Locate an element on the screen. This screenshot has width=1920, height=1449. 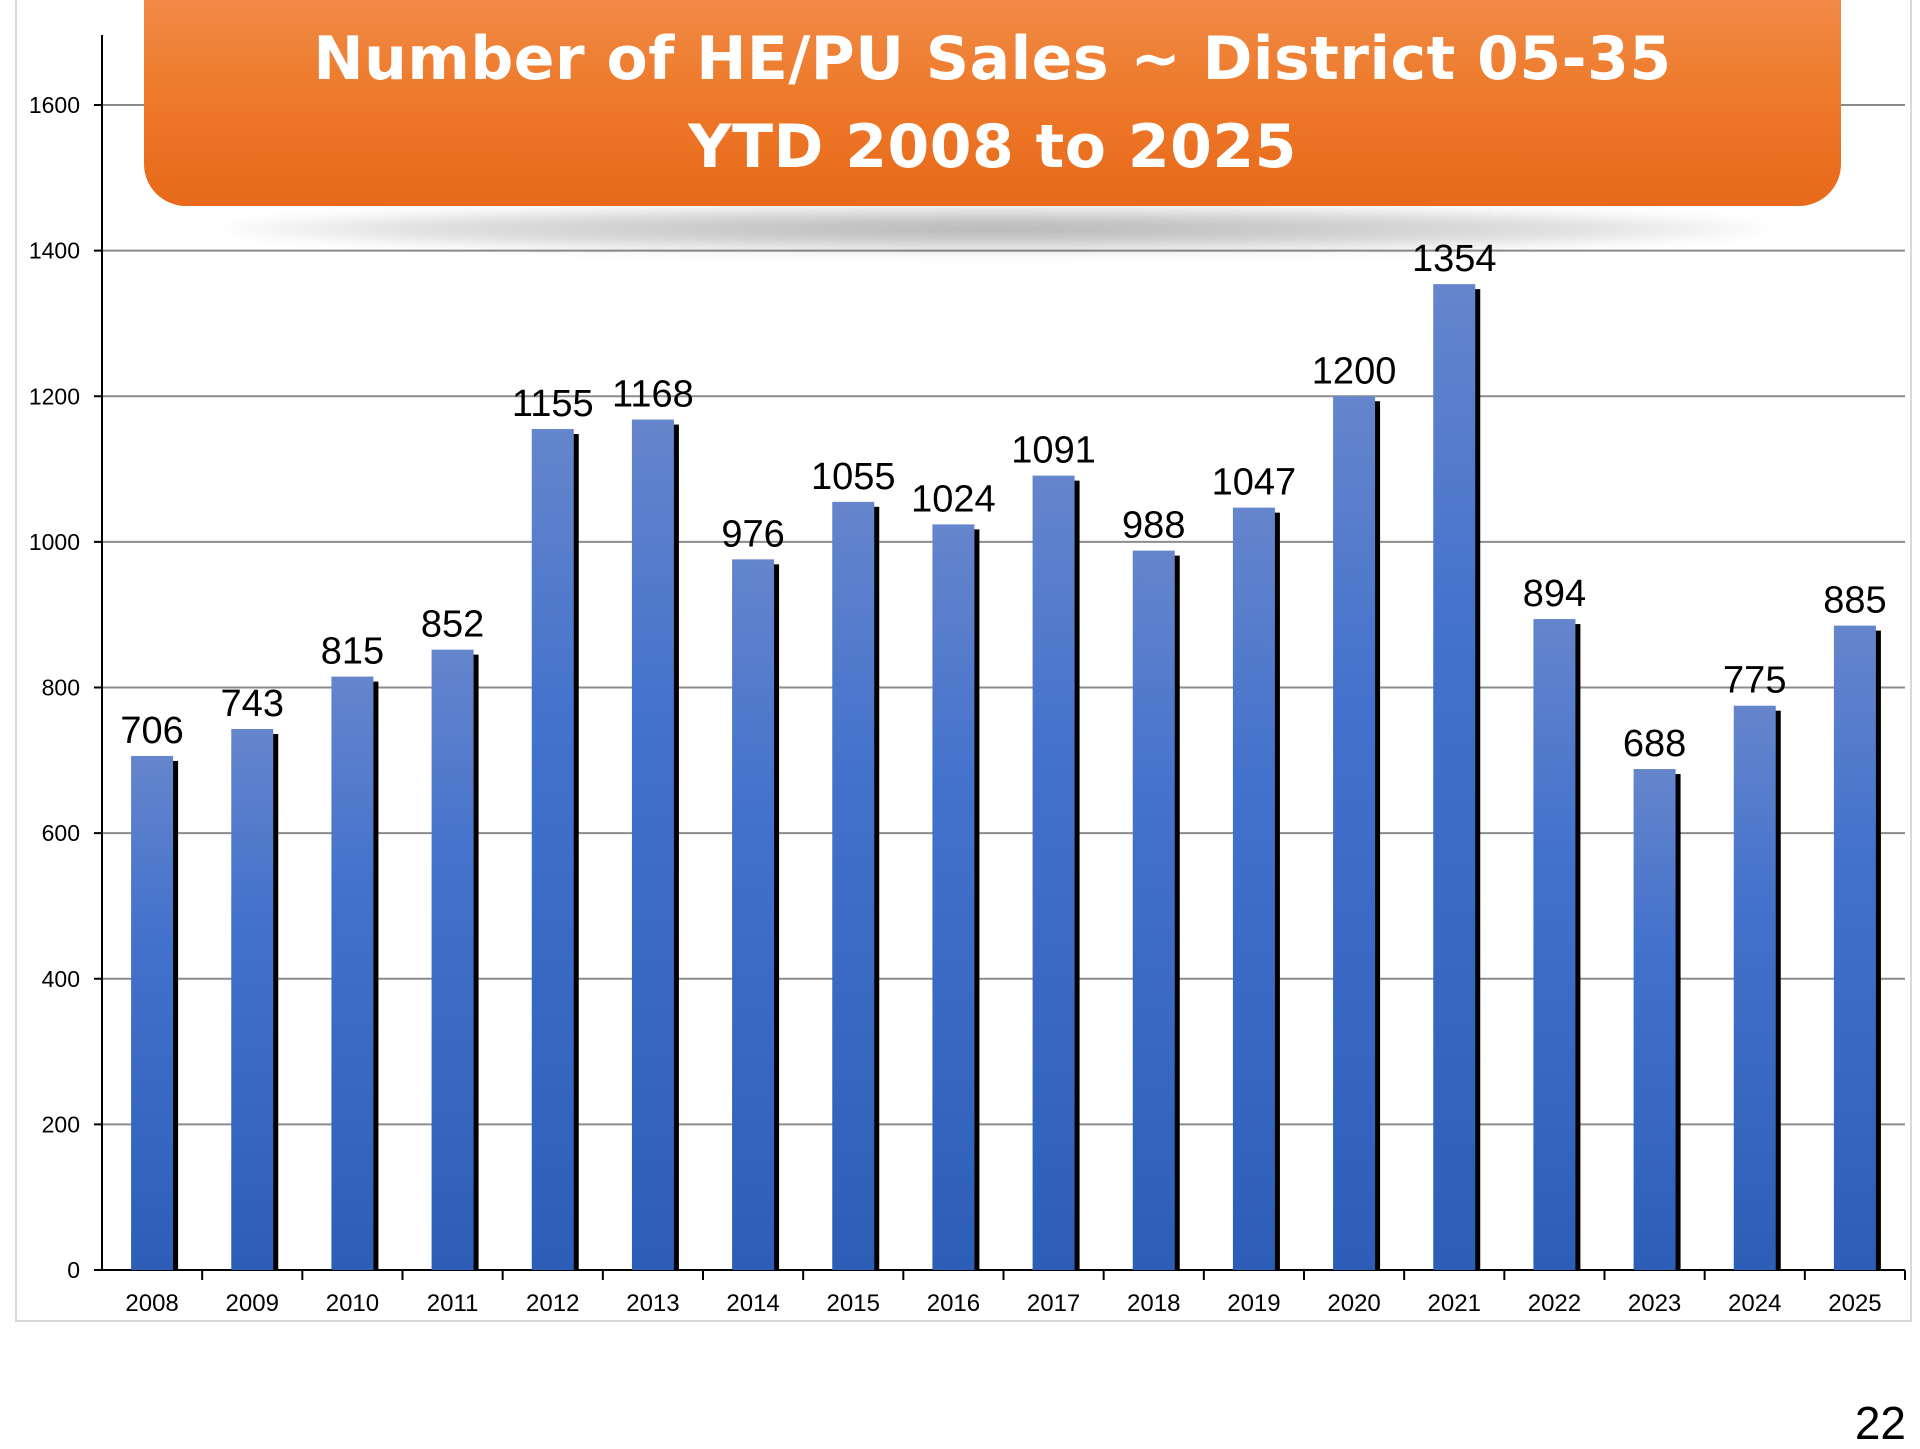
chart-title-line-1: Number of HE/PU Sales ~ District 05-35 is located at coordinates (992, 59).